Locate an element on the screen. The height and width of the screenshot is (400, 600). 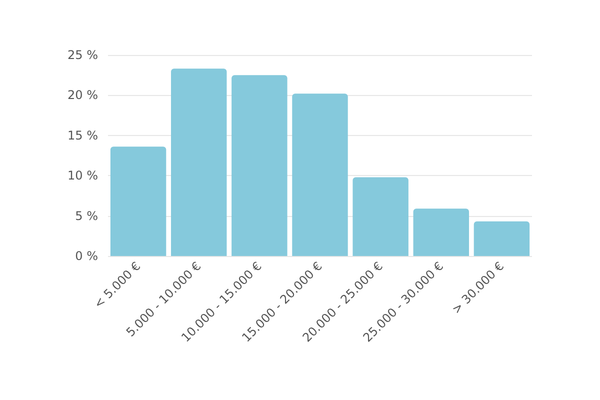
y-tick-label: 5 % is located at coordinates (86, 215).